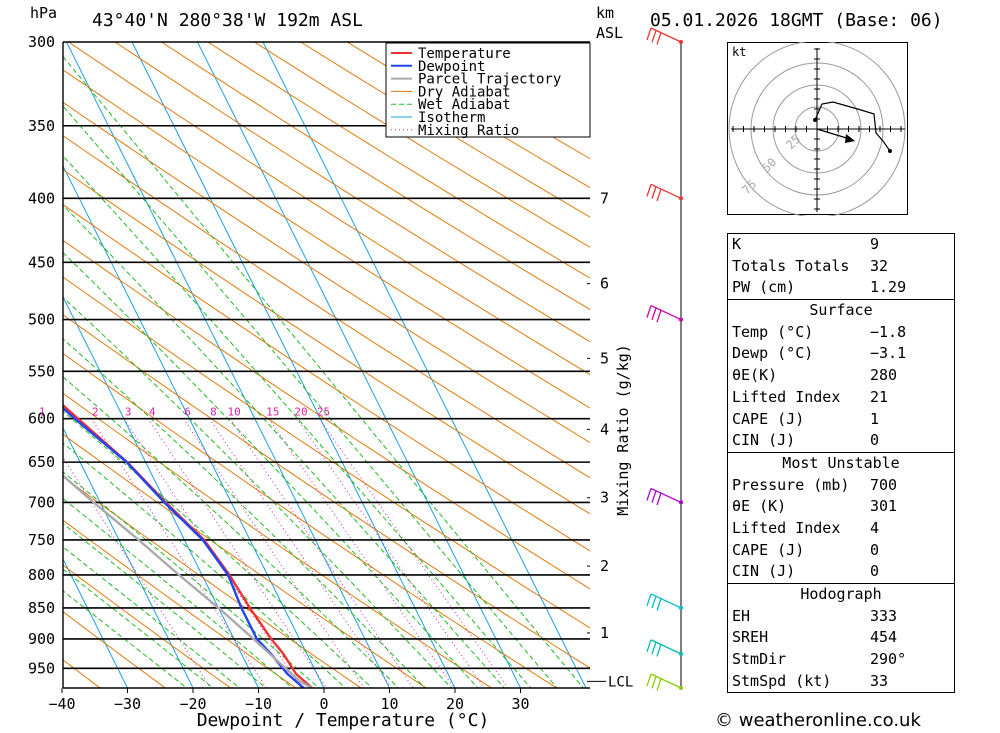 This screenshot has width=1000, height=733. I want to click on legend-entry: Mixing Ratio, so click(468, 131).